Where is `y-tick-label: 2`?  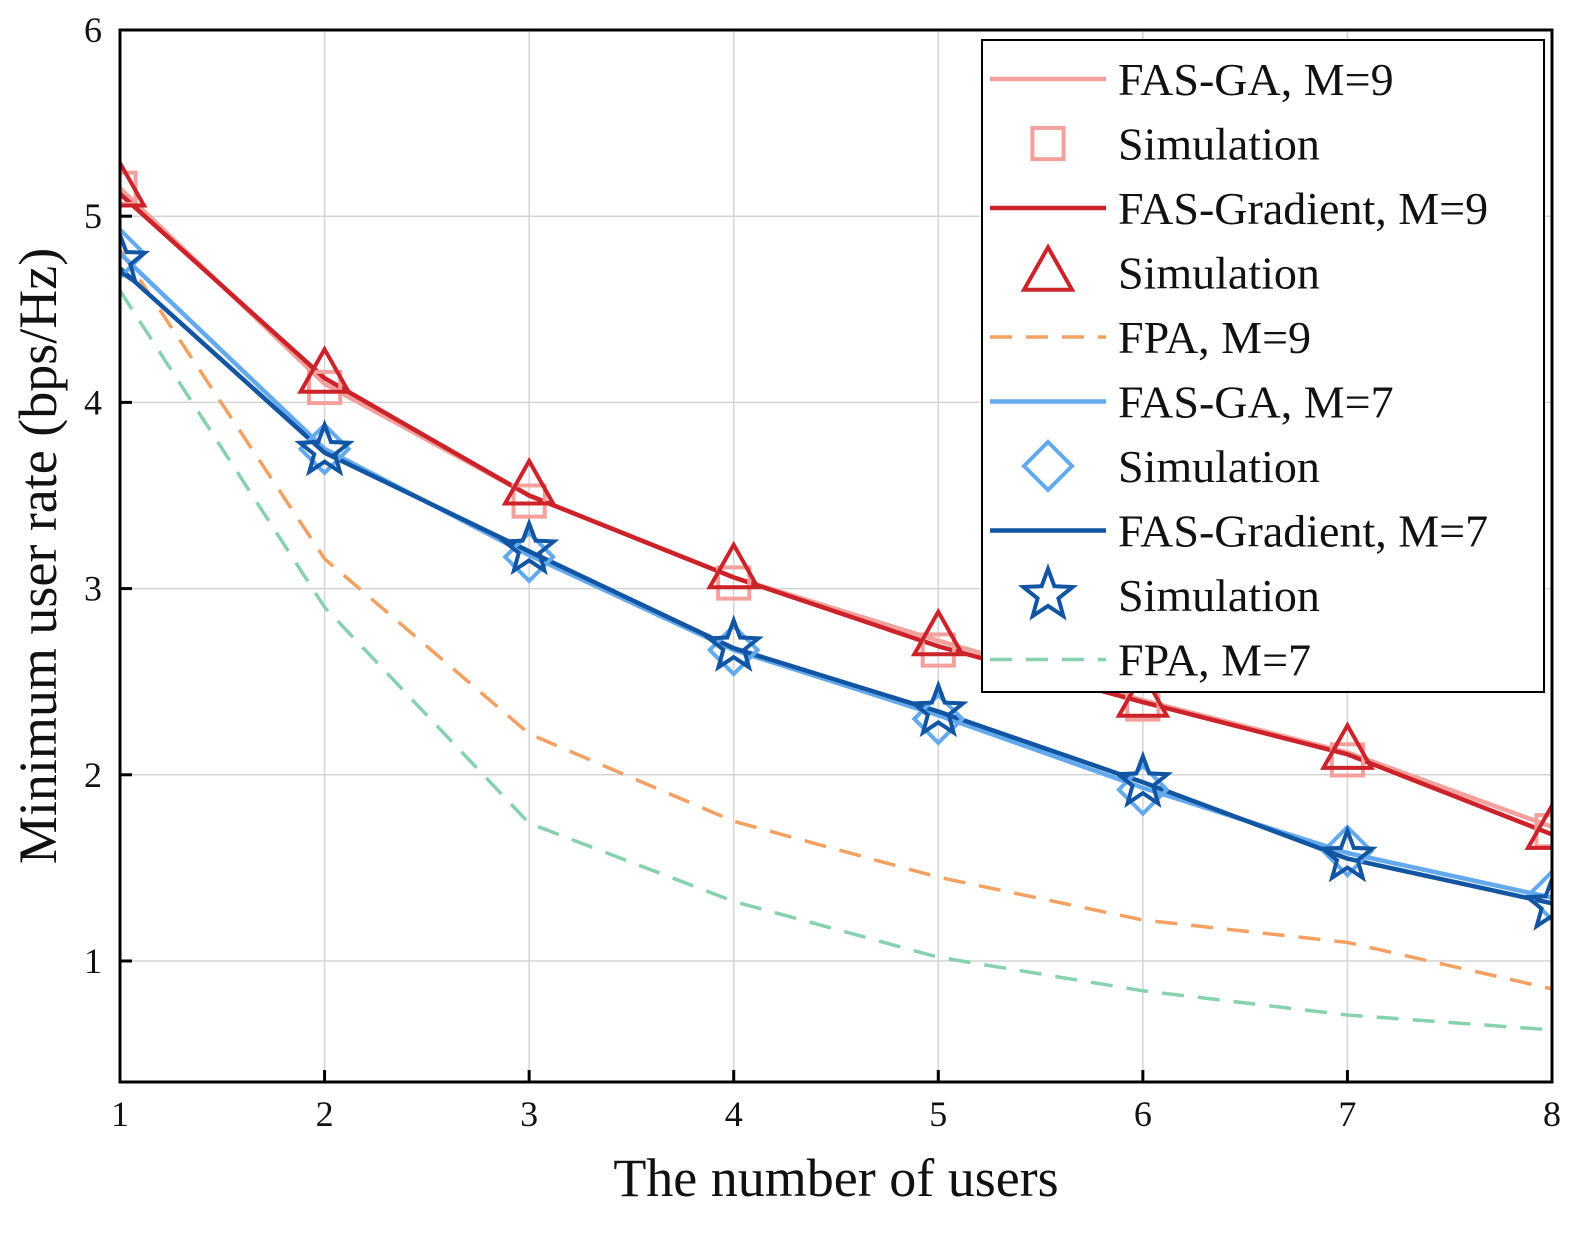 y-tick-label: 2 is located at coordinates (93, 775).